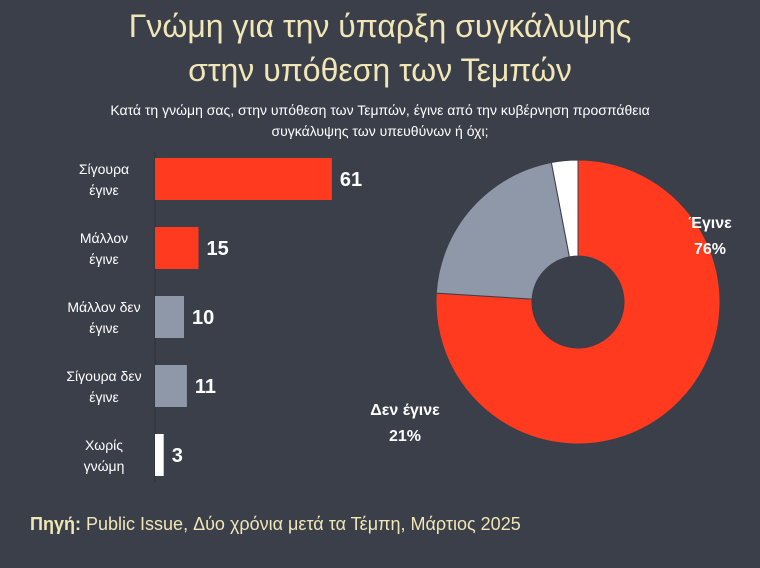 This screenshot has width=760, height=568. Describe the element at coordinates (103, 307) in the screenshot. I see `bar-category-label: Μάλλον δεν` at that location.